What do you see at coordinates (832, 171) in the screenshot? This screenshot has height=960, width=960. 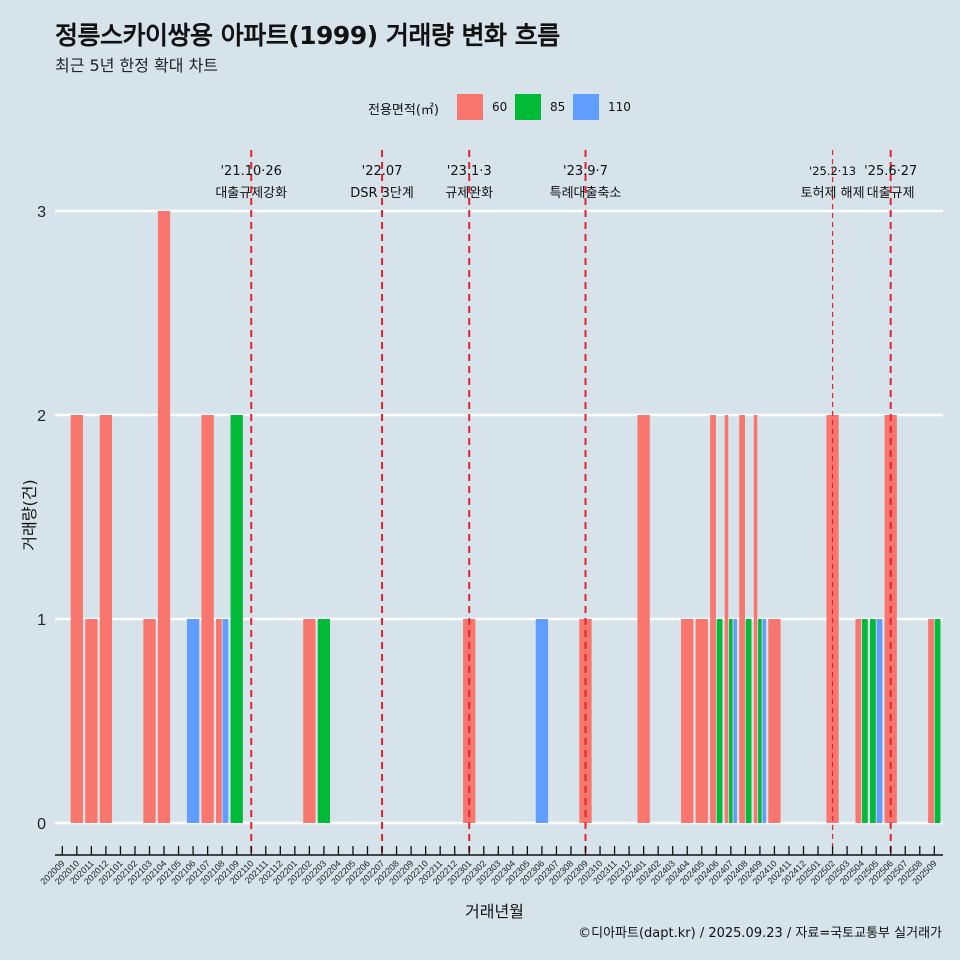 I see `event-date-label: '25.2·13` at bounding box center [832, 171].